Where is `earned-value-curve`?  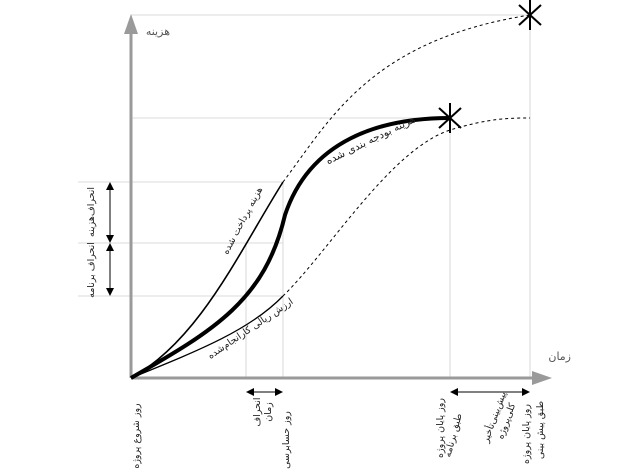 earned-value-curve is located at coordinates (207, 337).